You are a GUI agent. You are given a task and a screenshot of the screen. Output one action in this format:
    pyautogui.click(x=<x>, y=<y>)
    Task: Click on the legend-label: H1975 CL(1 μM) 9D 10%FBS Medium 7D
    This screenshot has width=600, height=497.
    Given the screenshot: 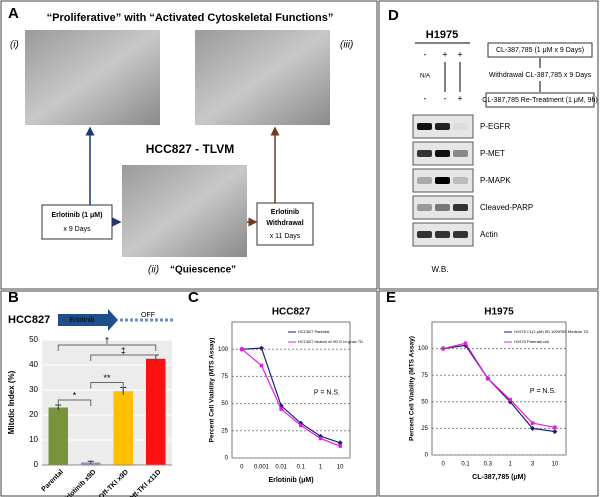 What is the action you would take?
    pyautogui.click(x=551, y=331)
    